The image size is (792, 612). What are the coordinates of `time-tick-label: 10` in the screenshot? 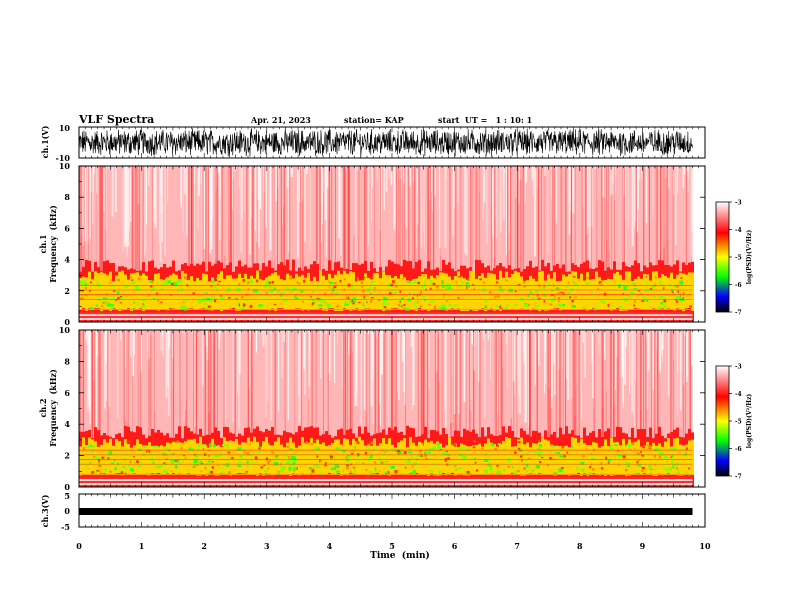 It's located at (705, 546).